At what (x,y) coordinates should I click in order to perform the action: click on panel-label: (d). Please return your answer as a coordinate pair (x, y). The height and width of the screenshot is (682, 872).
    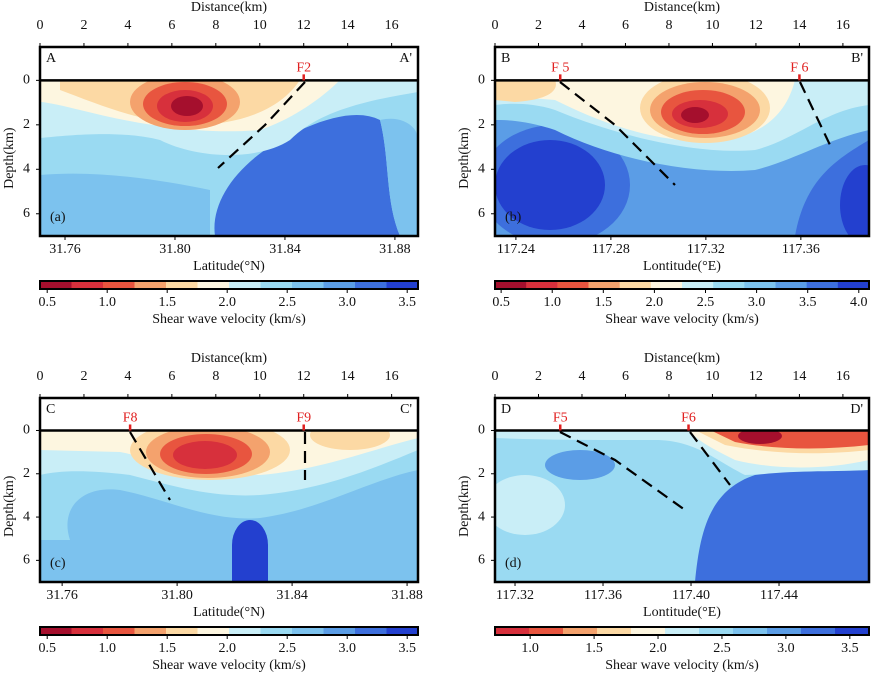
    Looking at the image, I should click on (513, 563).